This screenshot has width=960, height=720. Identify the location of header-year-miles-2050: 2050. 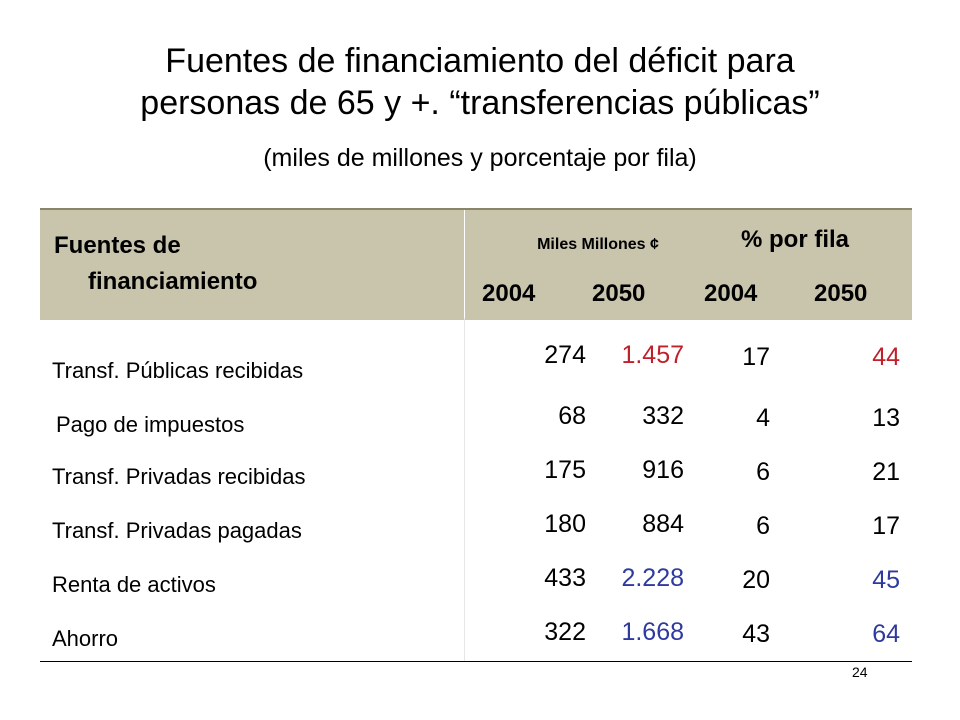
(619, 293).